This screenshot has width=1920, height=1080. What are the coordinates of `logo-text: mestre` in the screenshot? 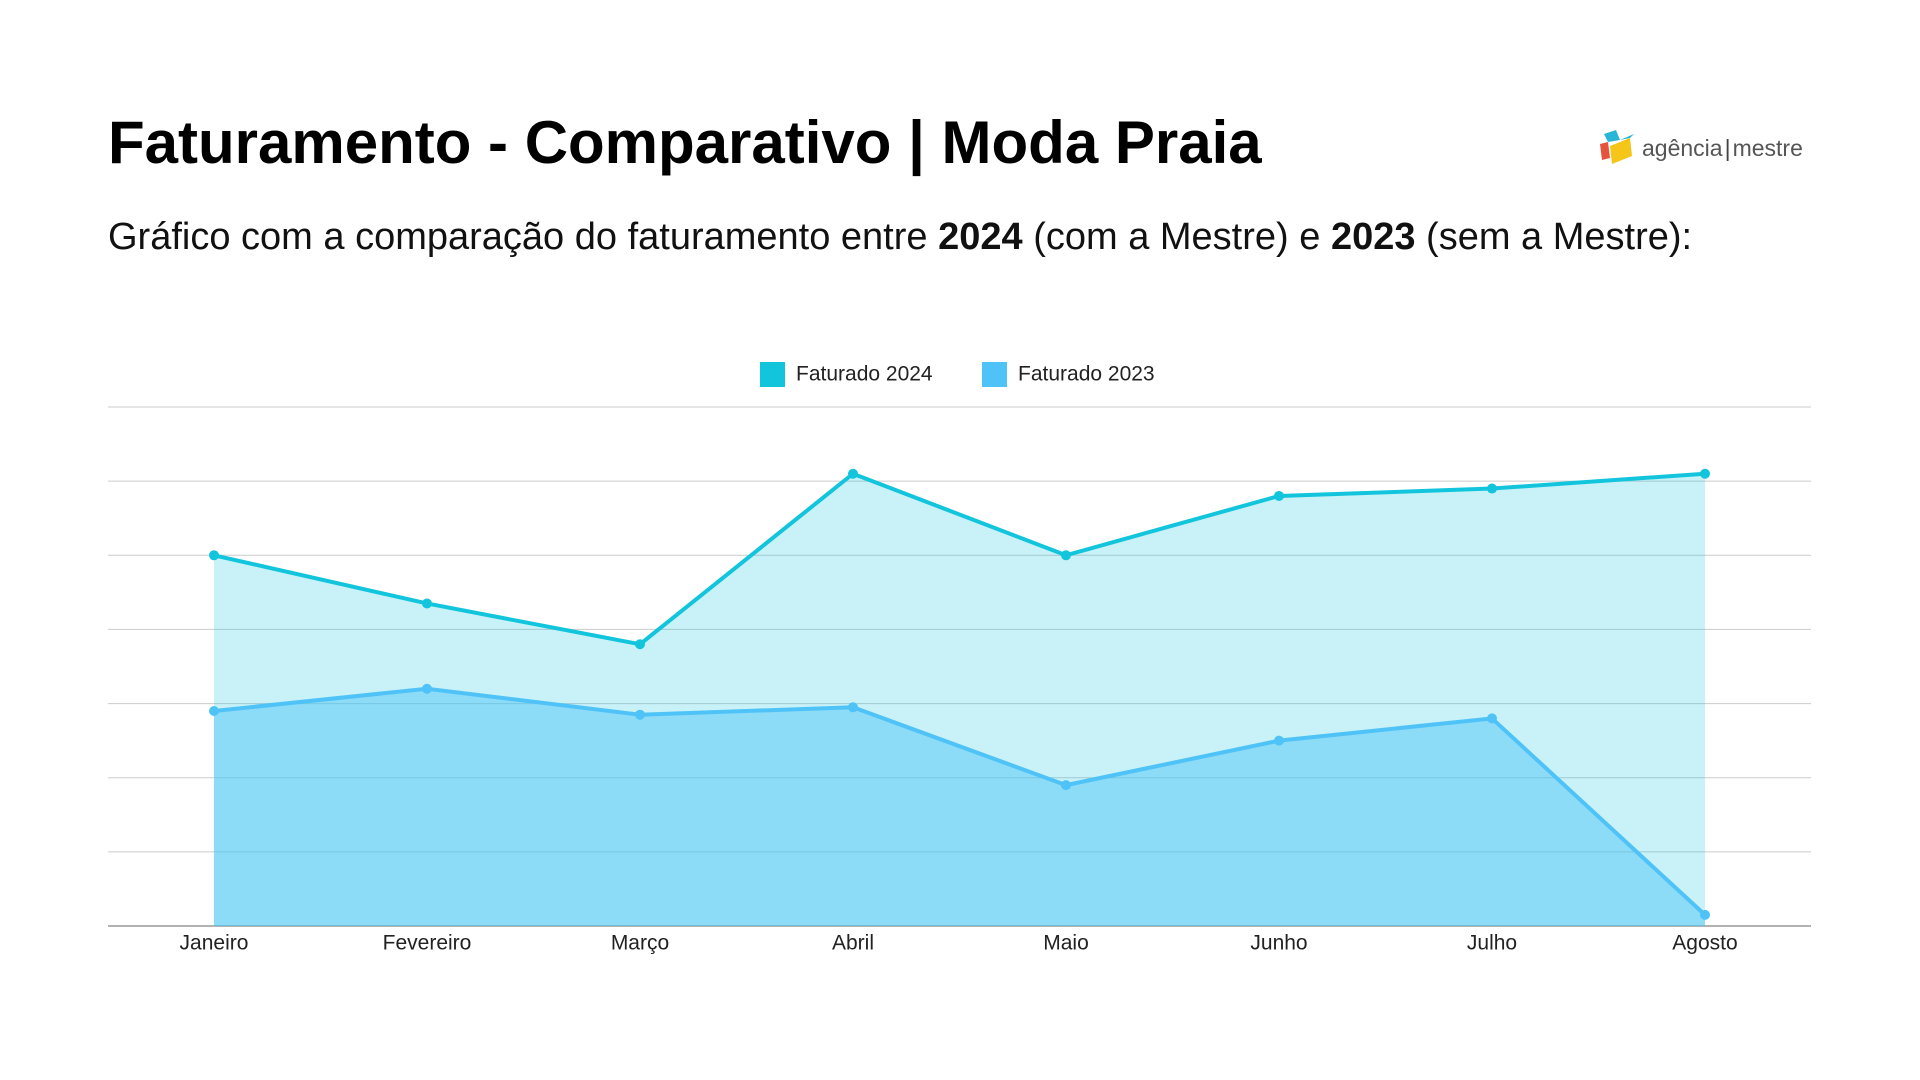 It's located at (1767, 147).